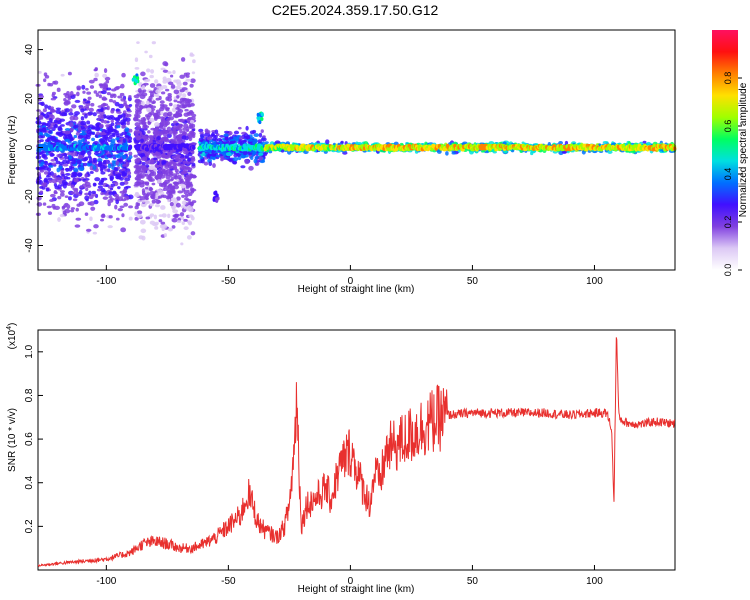  What do you see at coordinates (228, 281) in the screenshot?
I see `spectrogram-x-tick-label: -50` at bounding box center [228, 281].